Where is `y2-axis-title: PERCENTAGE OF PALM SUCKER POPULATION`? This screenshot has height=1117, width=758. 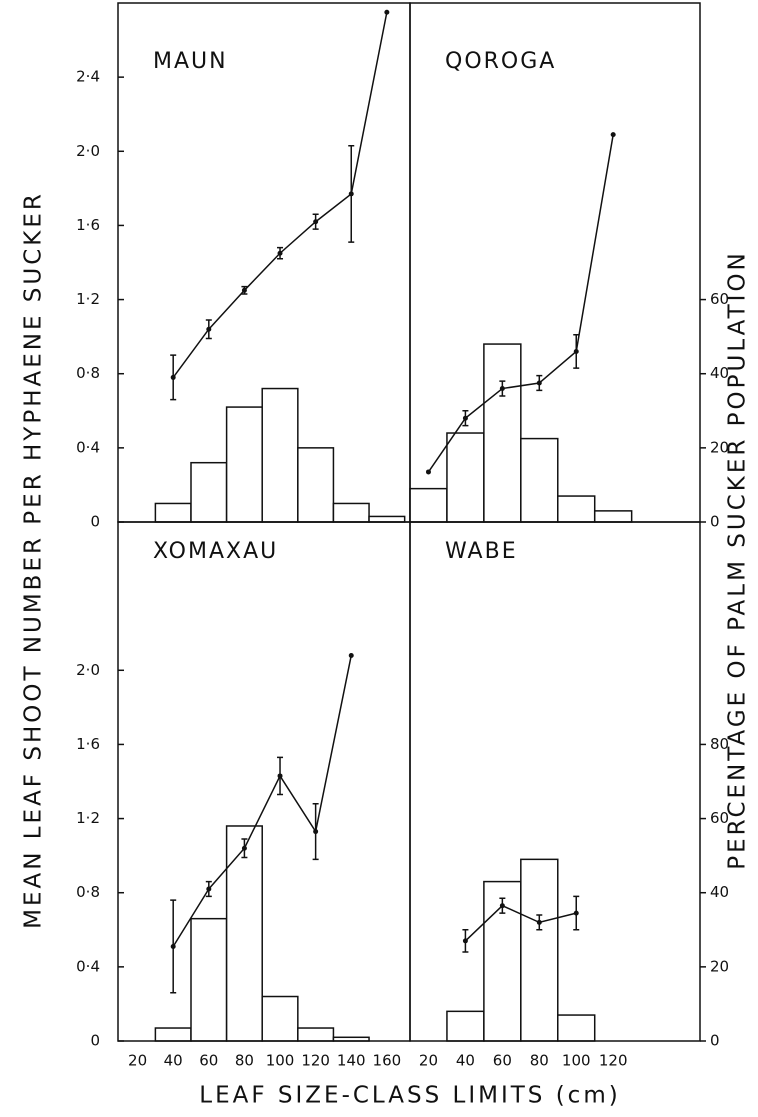 y2-axis-title: PERCENTAGE OF PALM SUCKER POPULATION is located at coordinates (738, 560).